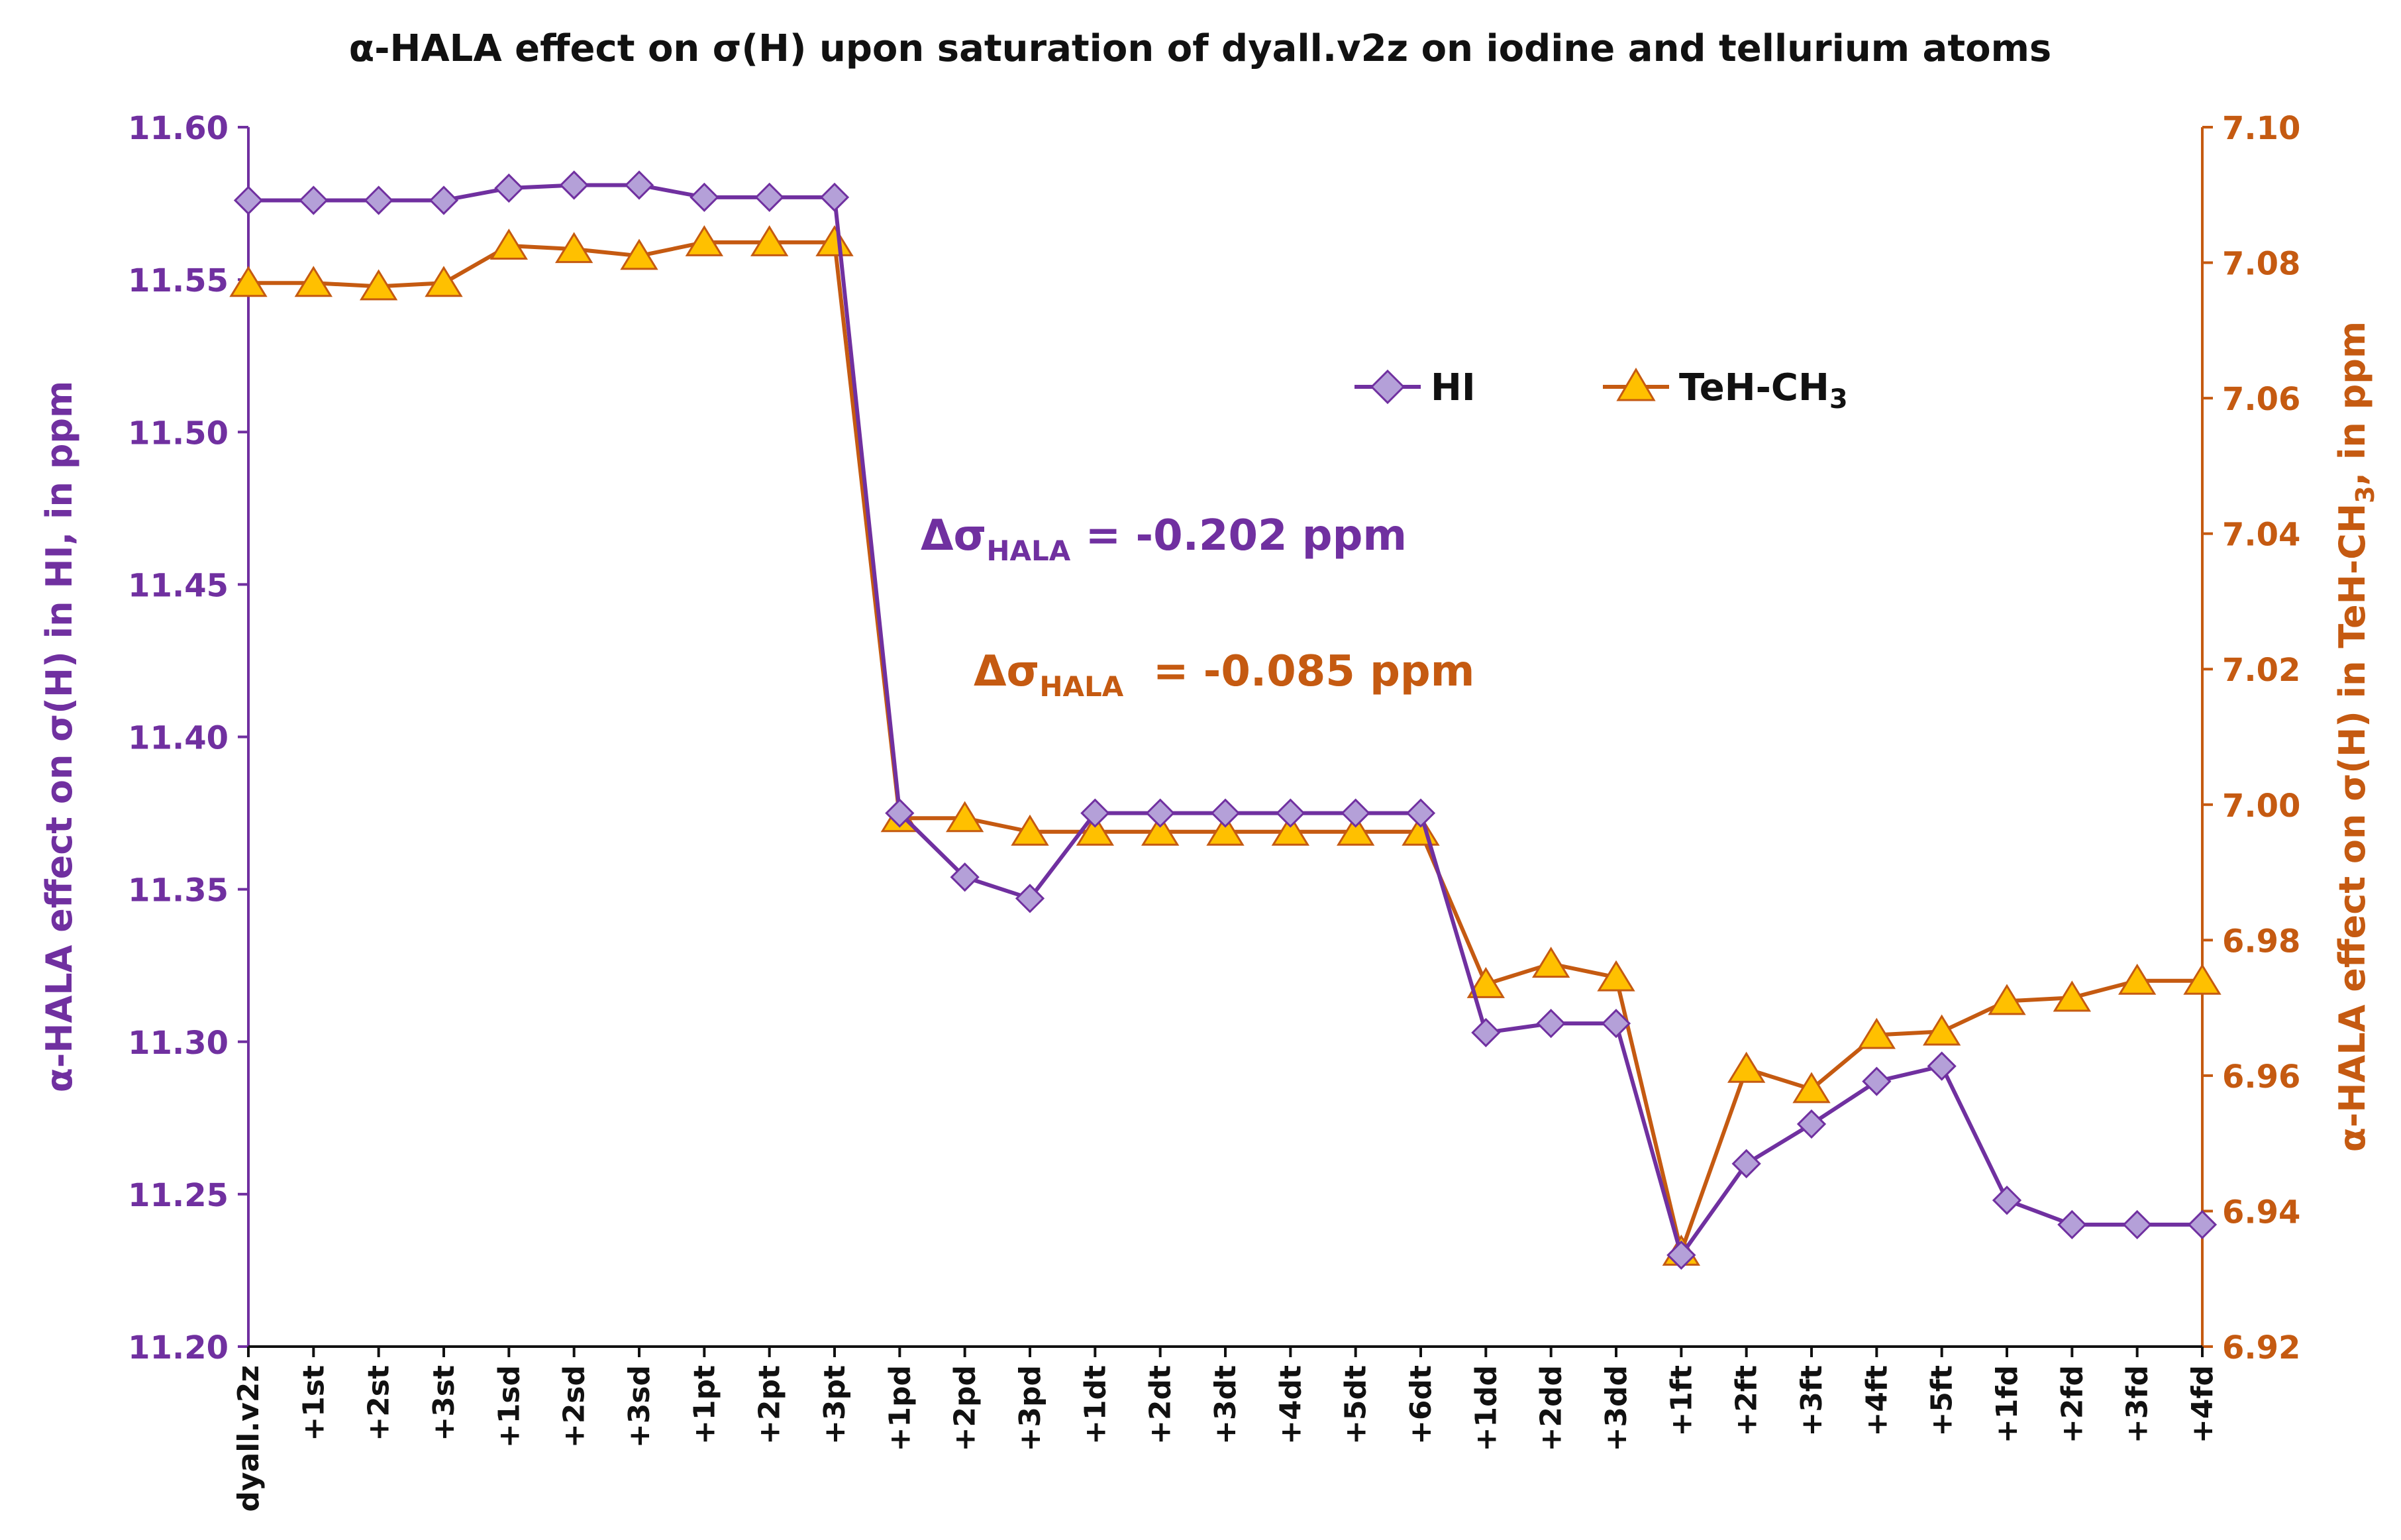  I want to click on x-tick-label: +3sd, so click(640, 1406).